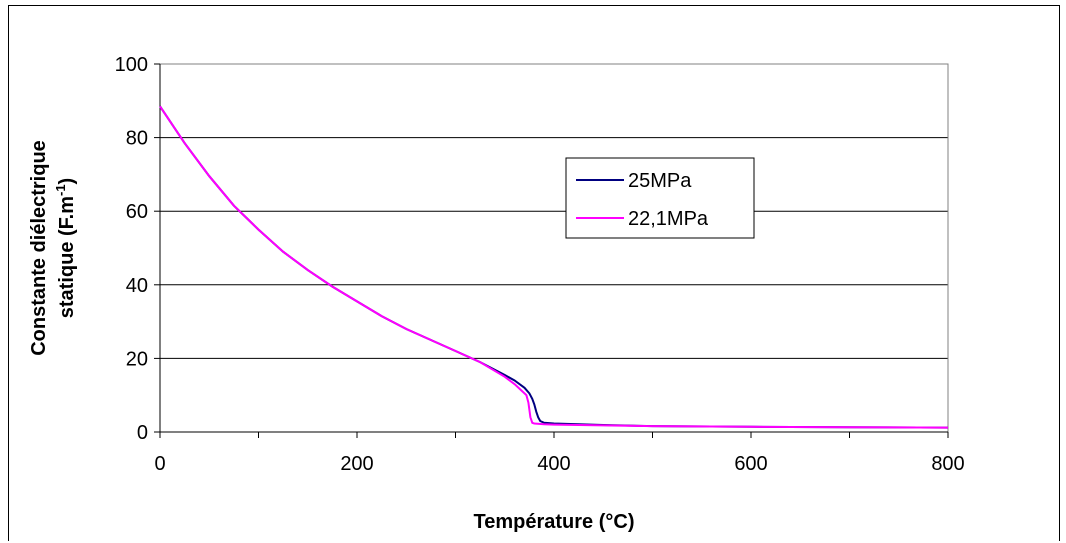 This screenshot has width=1066, height=543. Describe the element at coordinates (750, 464) in the screenshot. I see `x-tick-label: 600` at that location.